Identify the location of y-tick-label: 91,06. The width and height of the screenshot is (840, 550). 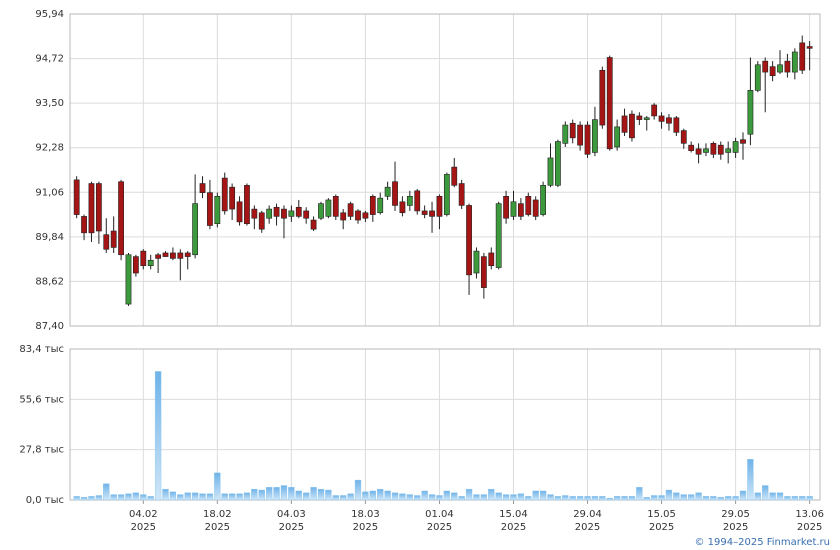
(49, 192).